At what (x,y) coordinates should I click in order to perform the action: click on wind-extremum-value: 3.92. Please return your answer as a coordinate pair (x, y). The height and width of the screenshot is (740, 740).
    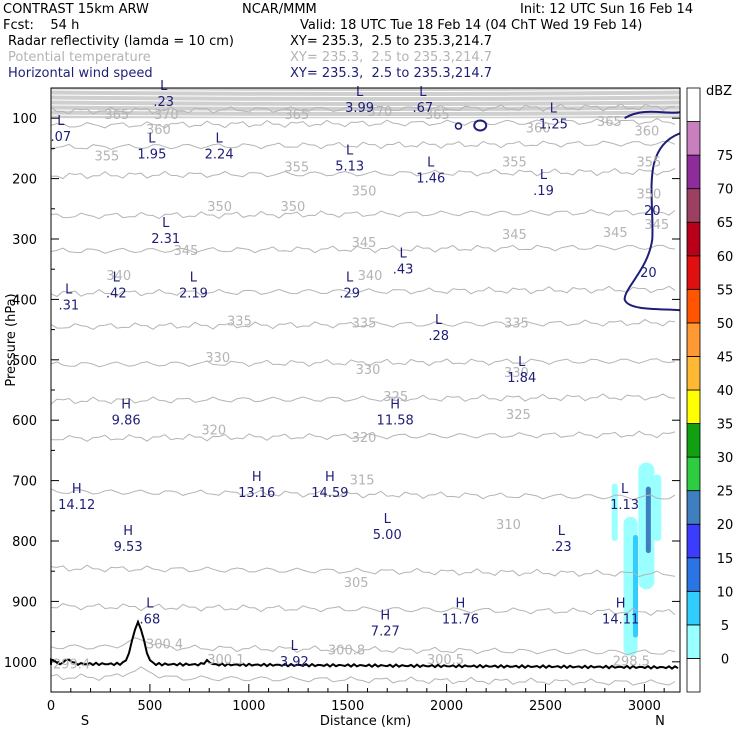
    Looking at the image, I should click on (294, 662).